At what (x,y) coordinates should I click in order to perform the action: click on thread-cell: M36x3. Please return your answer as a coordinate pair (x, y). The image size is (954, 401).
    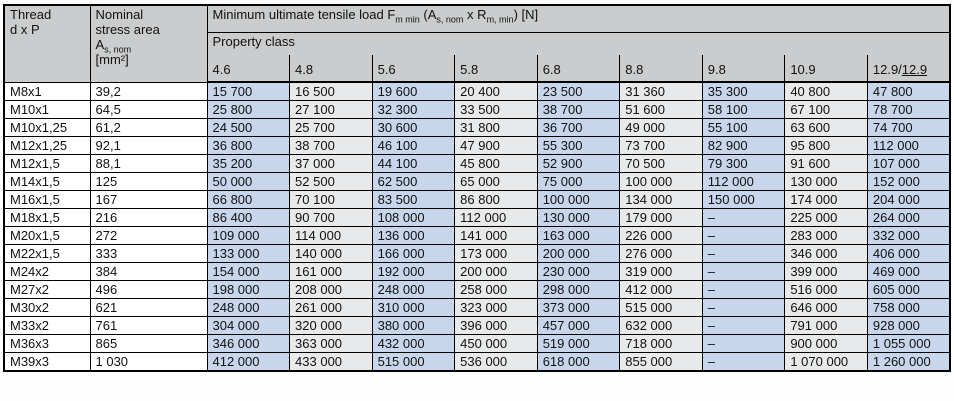
    Looking at the image, I should click on (47, 343).